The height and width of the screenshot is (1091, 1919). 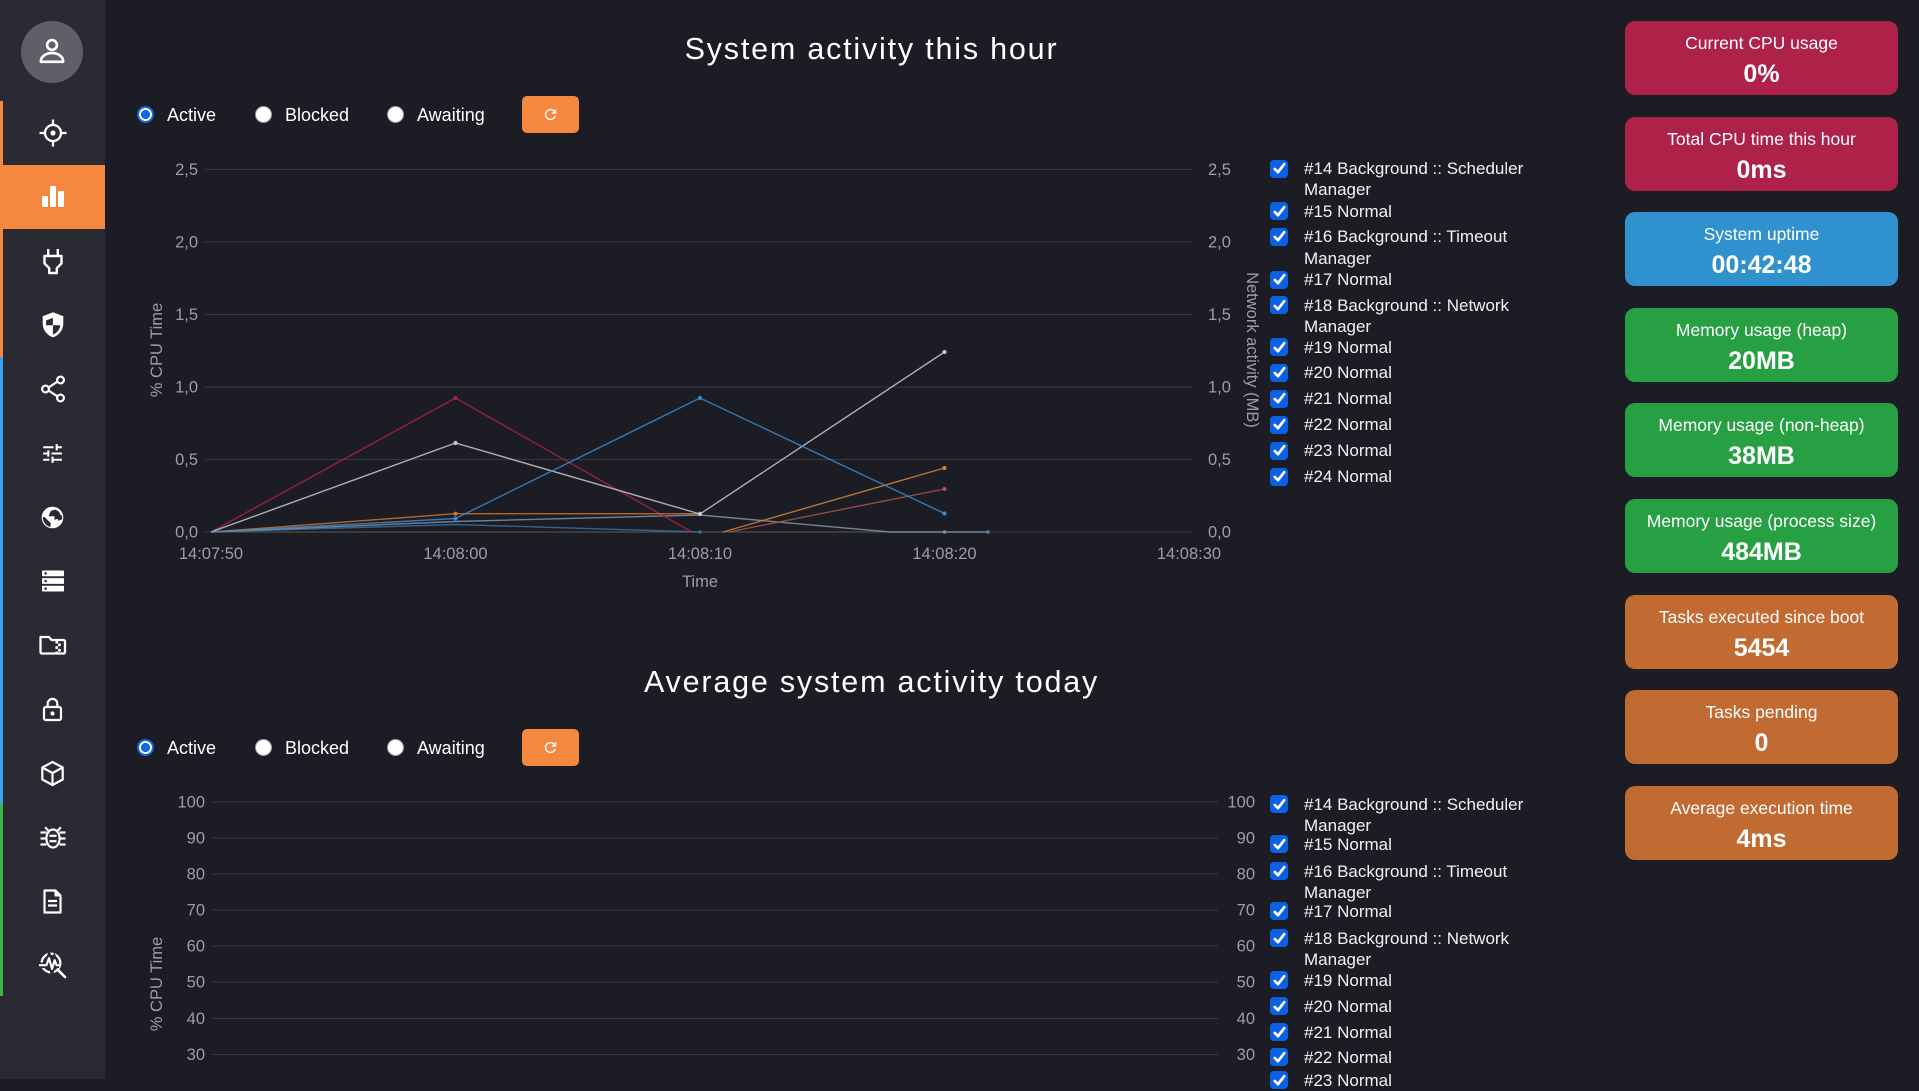 I want to click on svg-text: 14:07:50, so click(x=211, y=554).